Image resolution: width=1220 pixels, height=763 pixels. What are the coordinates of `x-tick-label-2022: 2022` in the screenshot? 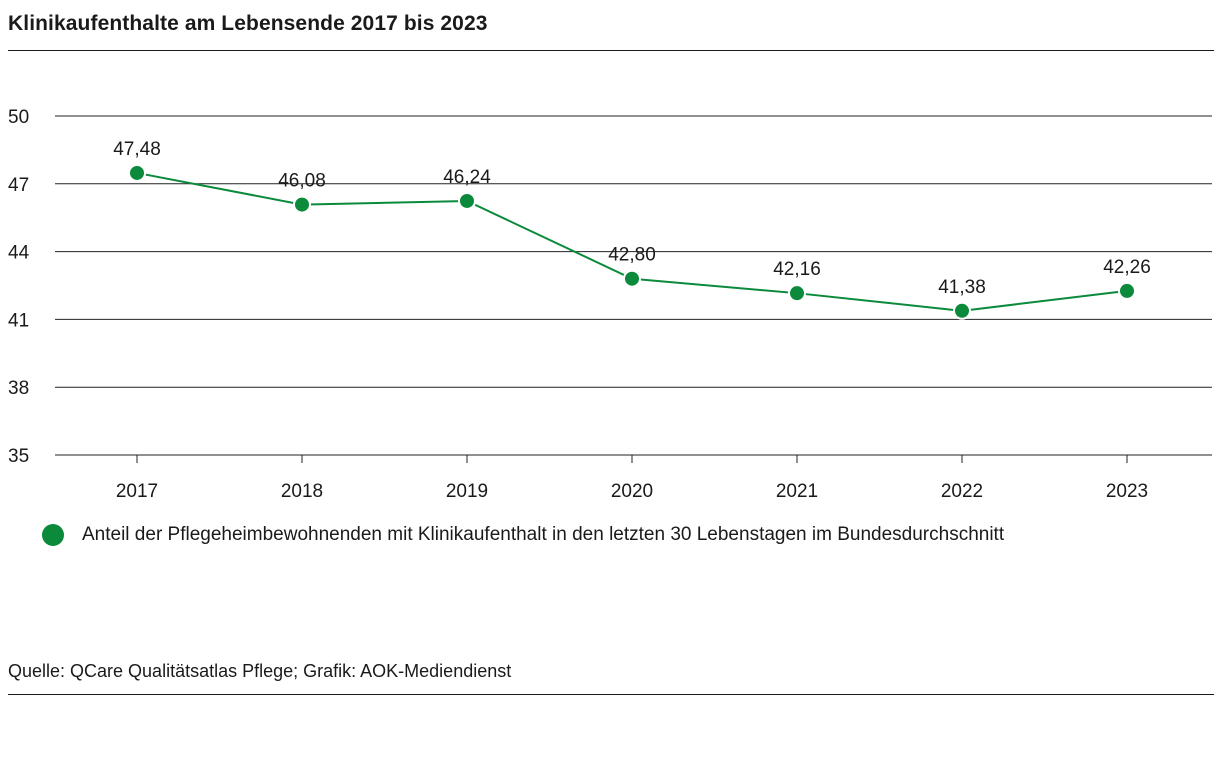 It's located at (962, 491).